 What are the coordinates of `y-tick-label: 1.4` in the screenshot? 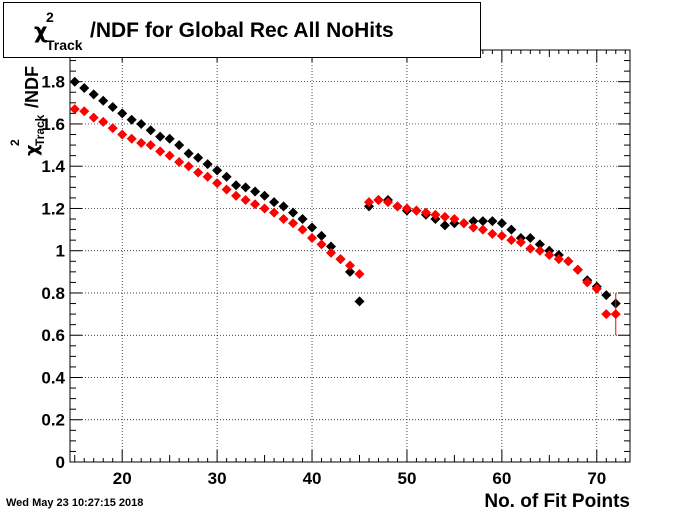 It's located at (53, 166).